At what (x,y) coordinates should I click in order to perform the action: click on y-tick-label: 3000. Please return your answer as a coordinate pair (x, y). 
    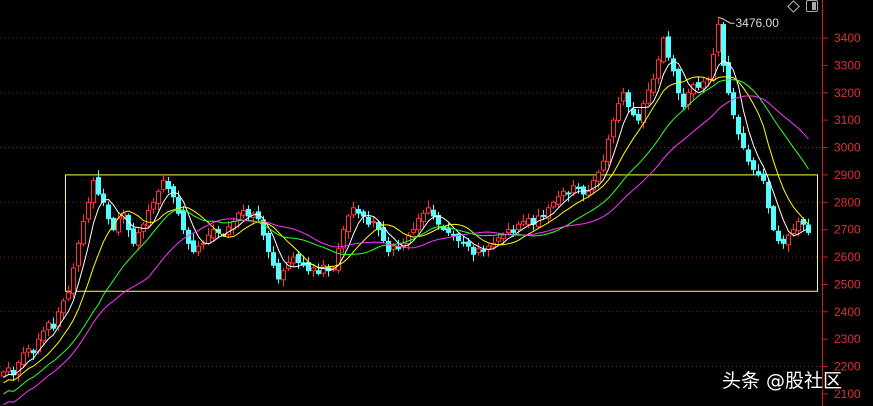
    Looking at the image, I should click on (847, 148).